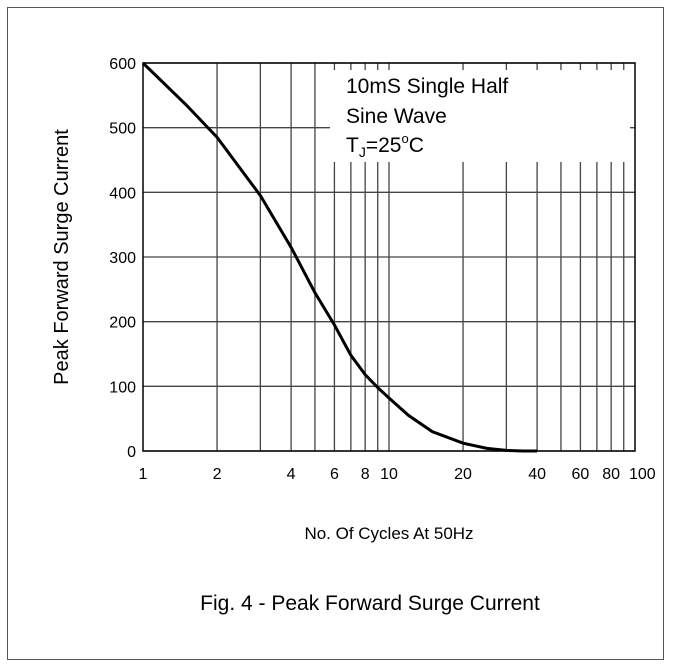  Describe the element at coordinates (365, 474) in the screenshot. I see `x-tick-label: 8` at that location.